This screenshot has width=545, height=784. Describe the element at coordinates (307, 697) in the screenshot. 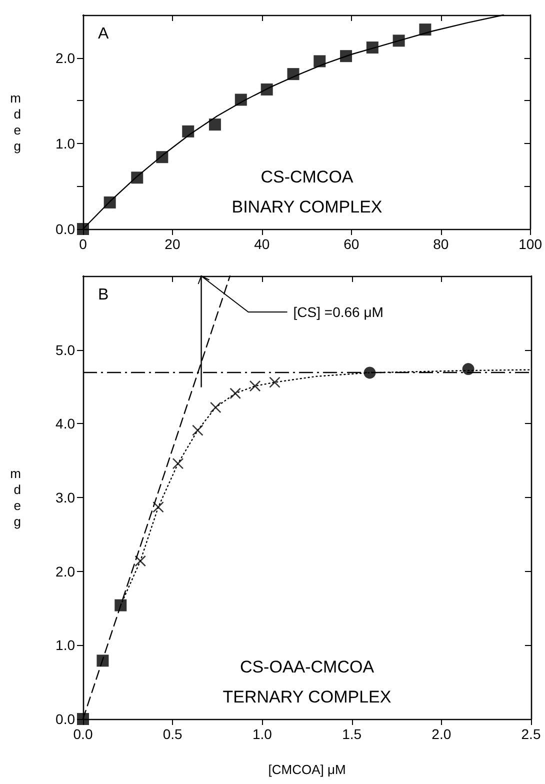

I see `annotation: TERNARY COMPLEX` at that location.